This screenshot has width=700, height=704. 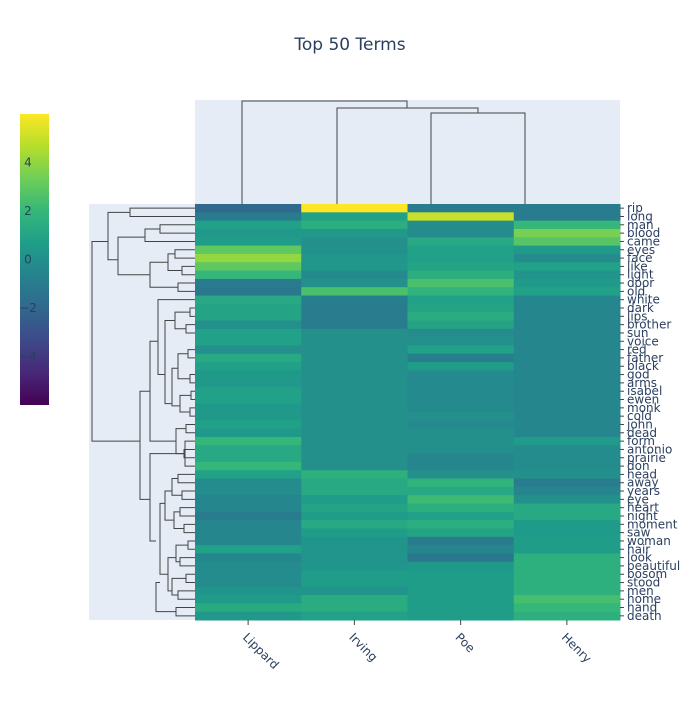 What do you see at coordinates (636, 291) in the screenshot?
I see `row-label: old` at bounding box center [636, 291].